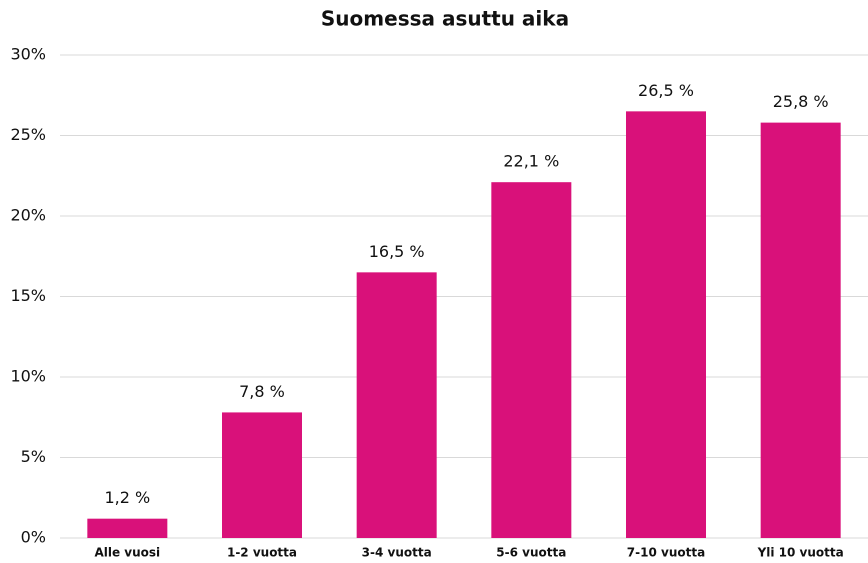 This screenshot has width=868, height=563. What do you see at coordinates (531, 553) in the screenshot?
I see `x-tick-label: 5-6 vuotta` at bounding box center [531, 553].